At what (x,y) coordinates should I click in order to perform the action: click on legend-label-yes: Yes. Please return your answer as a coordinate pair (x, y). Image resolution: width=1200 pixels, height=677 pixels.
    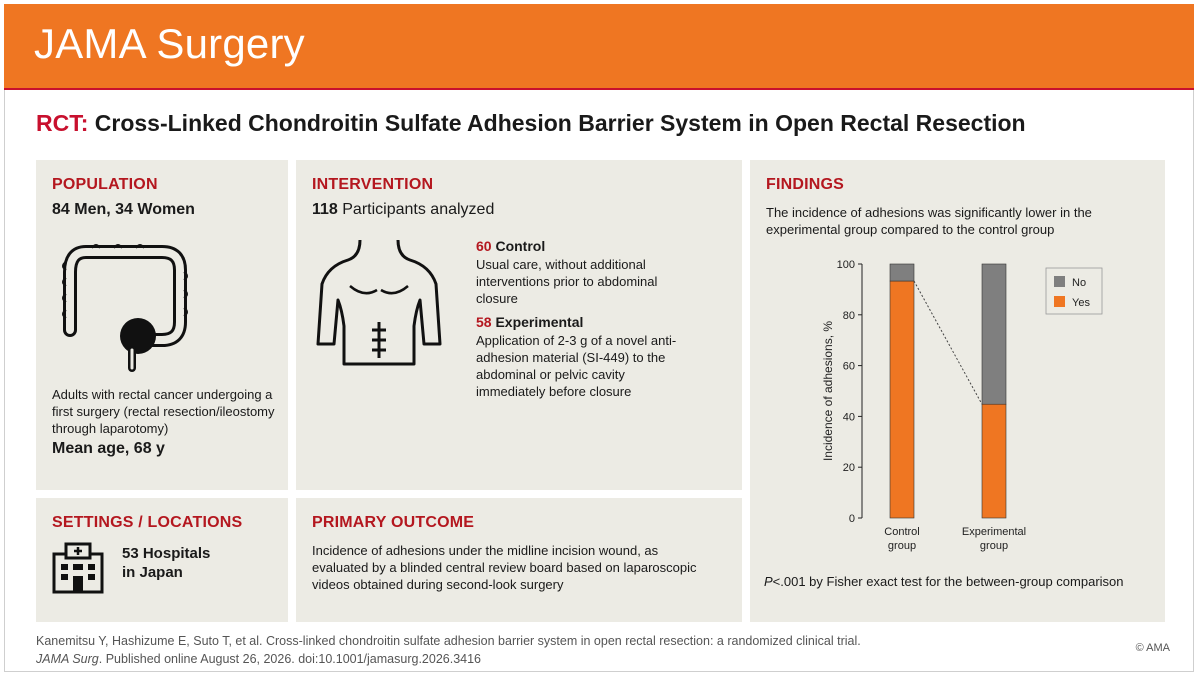
    Looking at the image, I should click on (1081, 303).